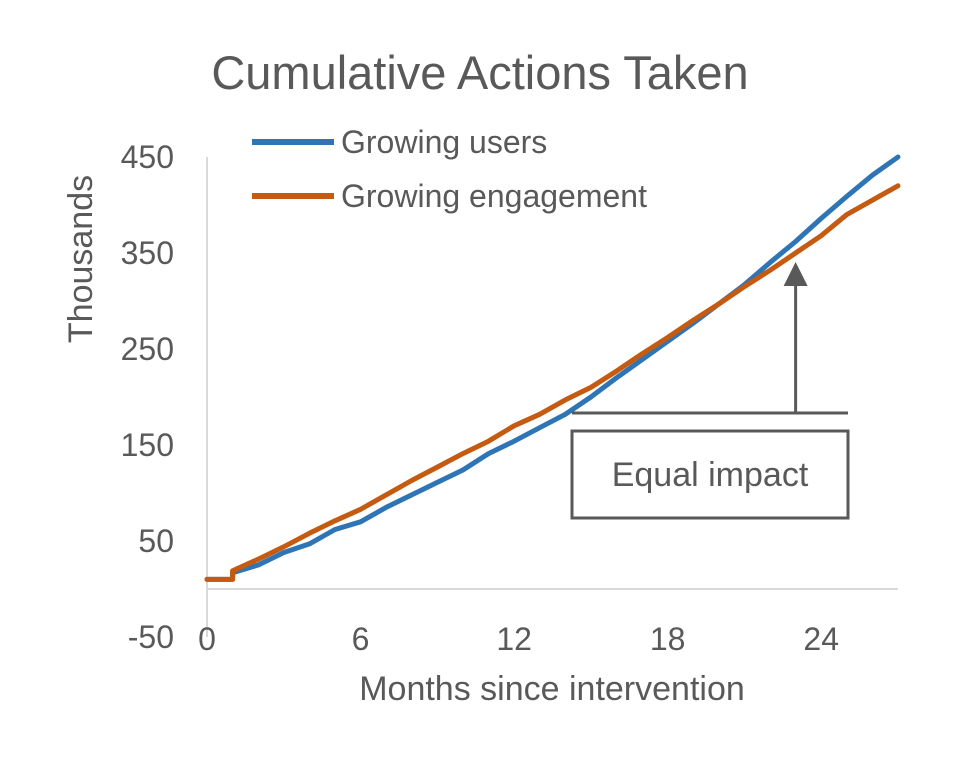 This screenshot has height=762, width=962. I want to click on y-tick-label: -50, so click(151, 637).